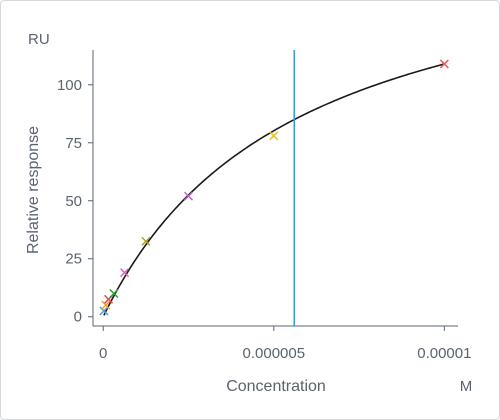 The width and height of the screenshot is (500, 420). I want to click on x-unit-label: M, so click(466, 386).